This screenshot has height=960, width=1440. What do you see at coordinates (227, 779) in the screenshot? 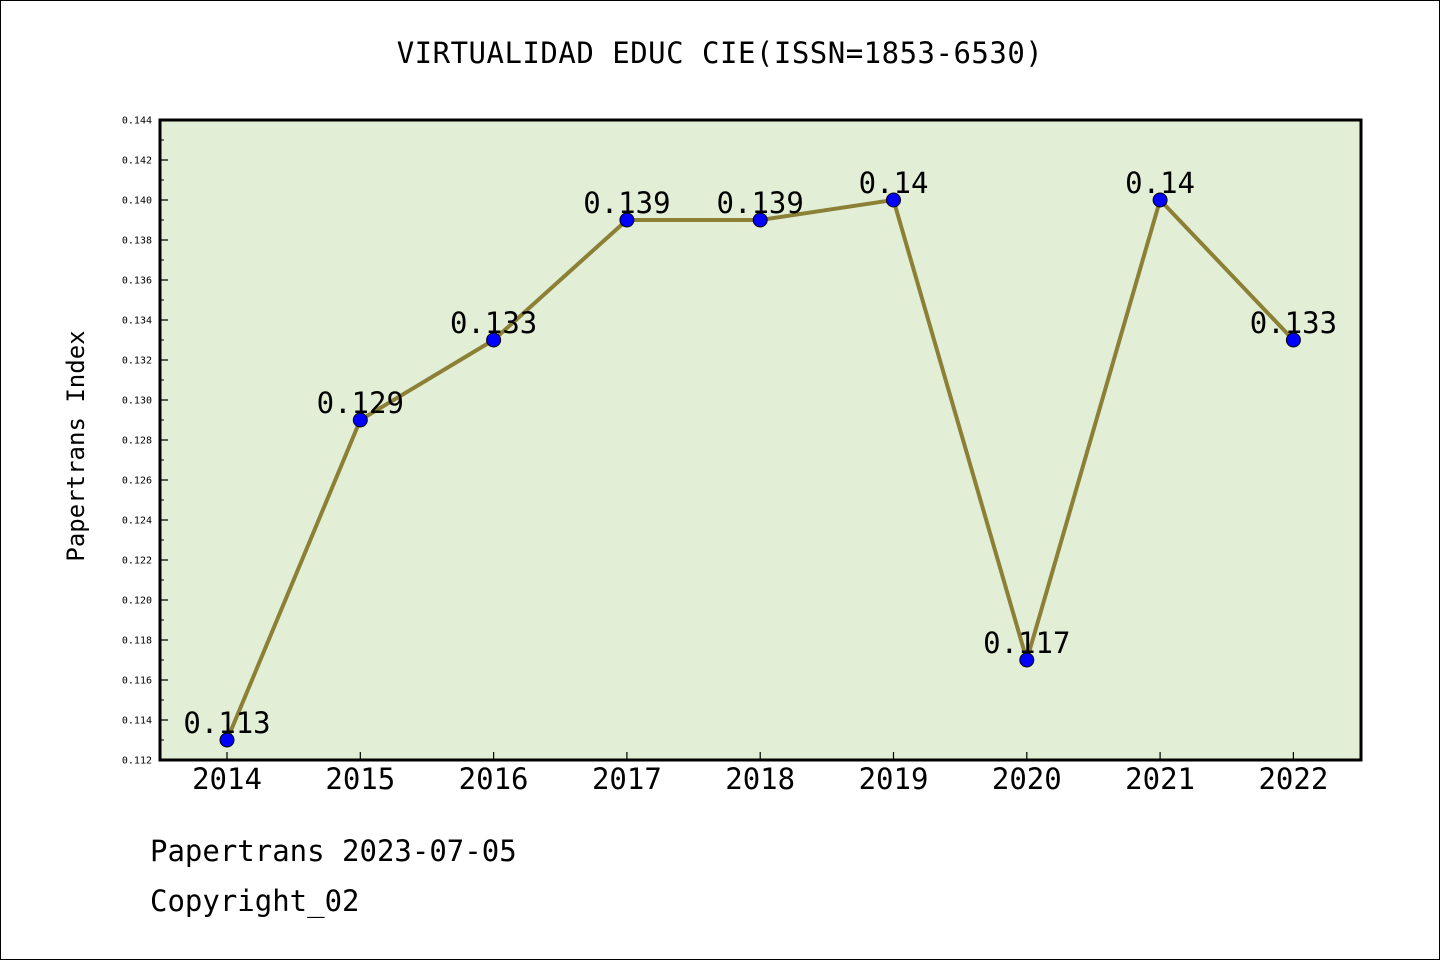
I see `x-tick-label: 2014` at bounding box center [227, 779].